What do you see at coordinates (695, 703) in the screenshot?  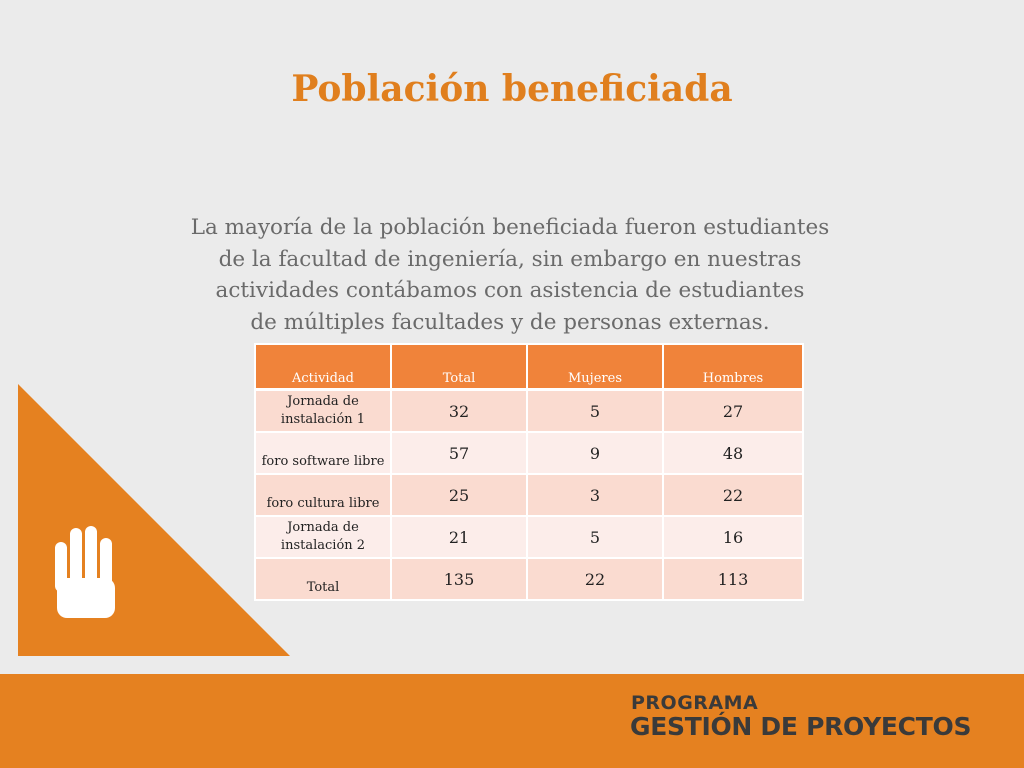 I see `program-logo-line1: PROGRAMA` at bounding box center [695, 703].